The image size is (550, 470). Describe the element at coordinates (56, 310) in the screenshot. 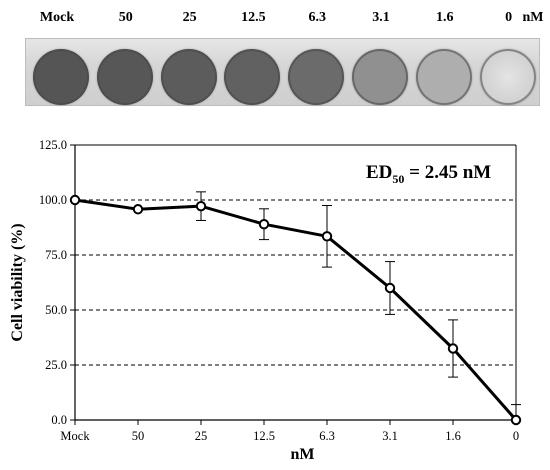

I see `y-tick-label: 50.0` at that location.